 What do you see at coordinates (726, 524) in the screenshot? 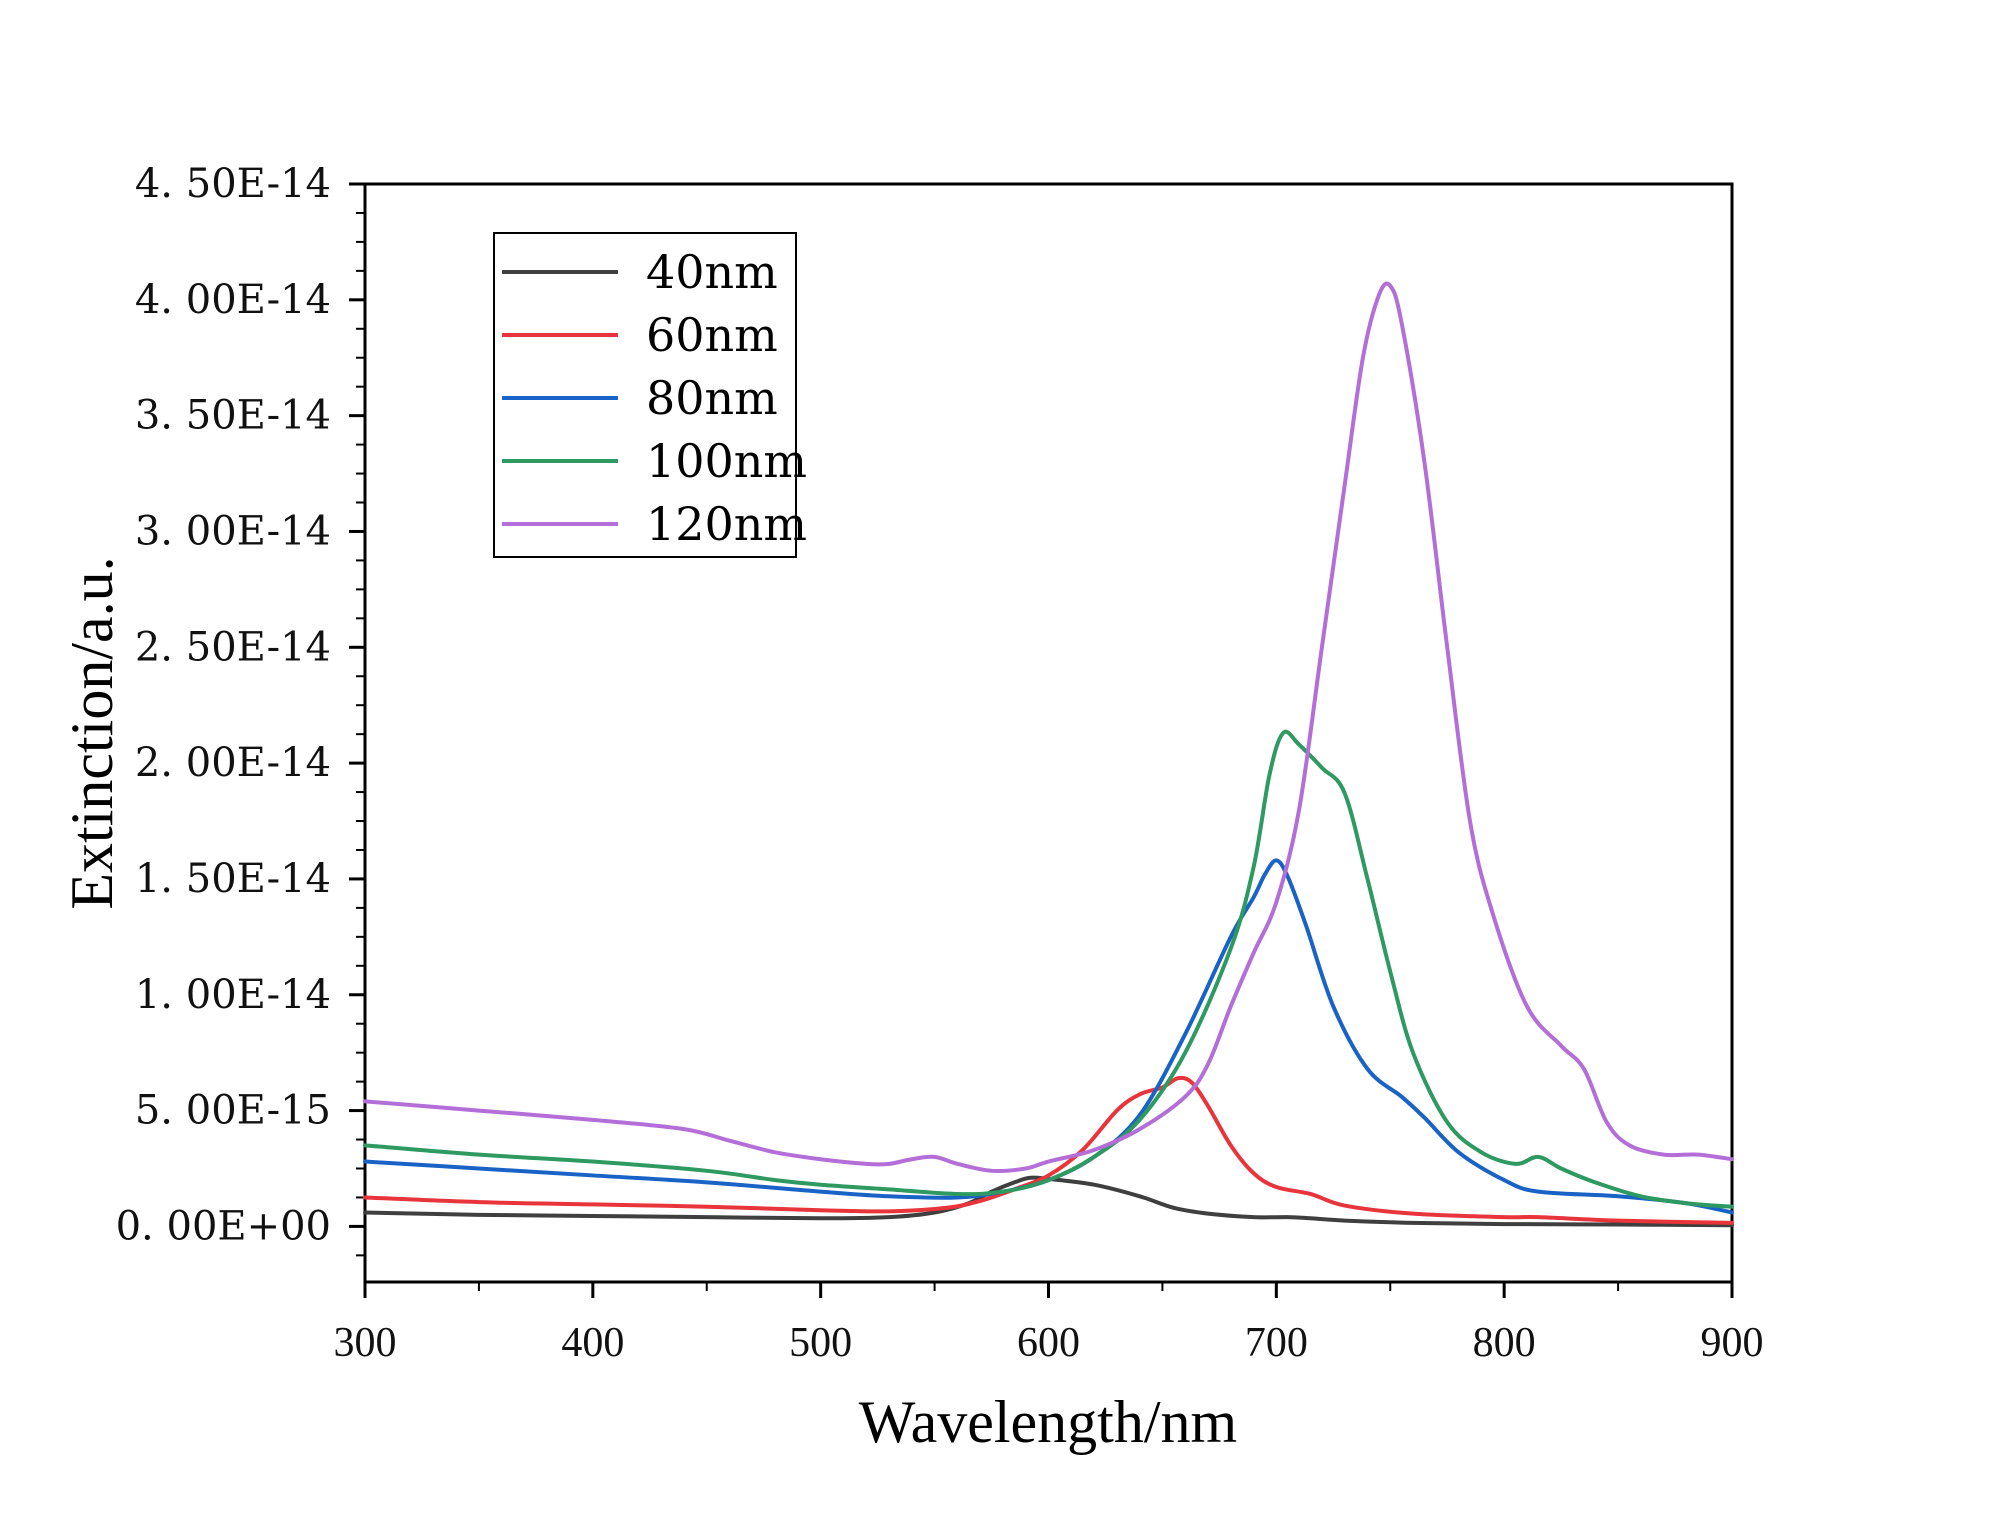
I see `legend-label-120nm: 120nm` at bounding box center [726, 524].